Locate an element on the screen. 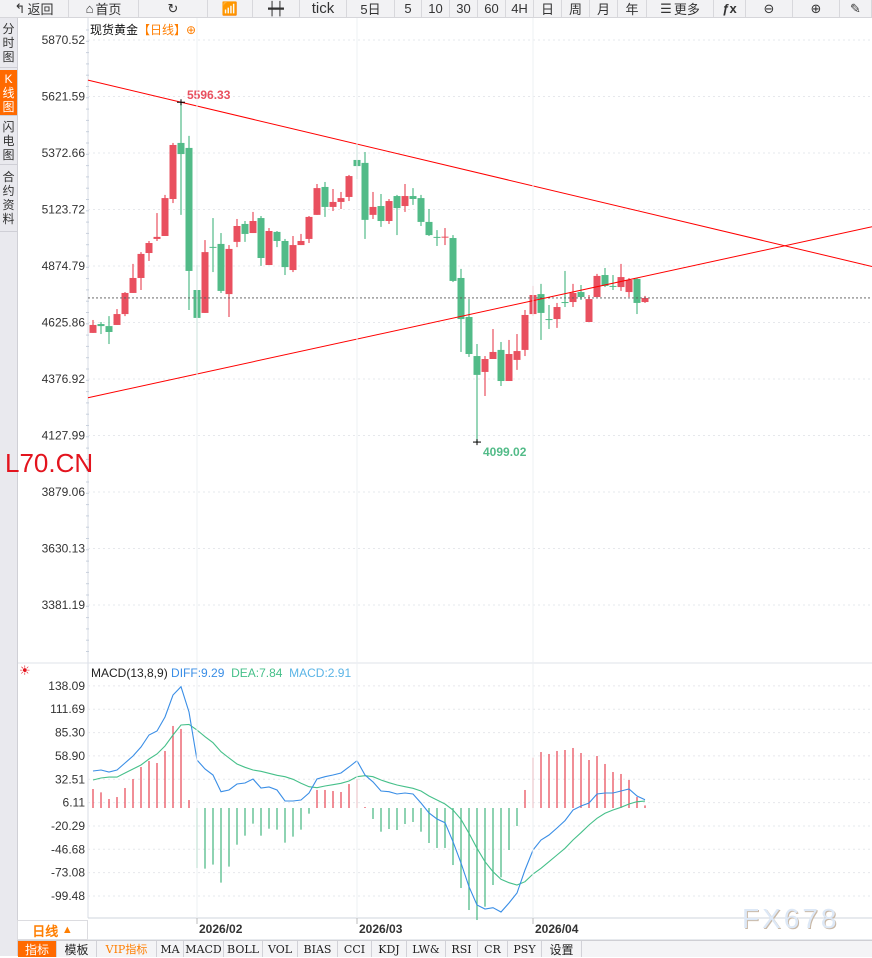 This screenshot has height=958, width=872. dea-line is located at coordinates (369, 804).